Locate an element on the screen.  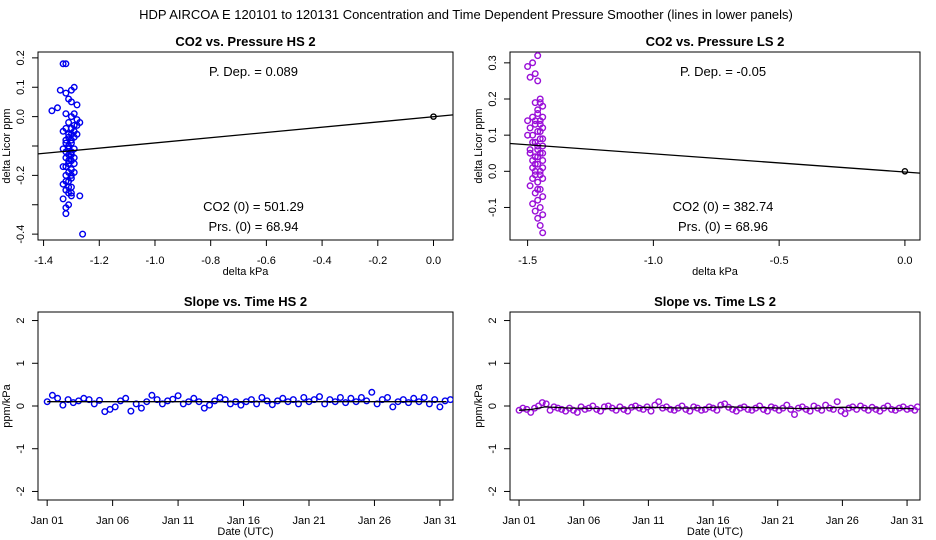
pressure-dependence-annotation: P. Dep. = -0.05 is located at coordinates (723, 71).